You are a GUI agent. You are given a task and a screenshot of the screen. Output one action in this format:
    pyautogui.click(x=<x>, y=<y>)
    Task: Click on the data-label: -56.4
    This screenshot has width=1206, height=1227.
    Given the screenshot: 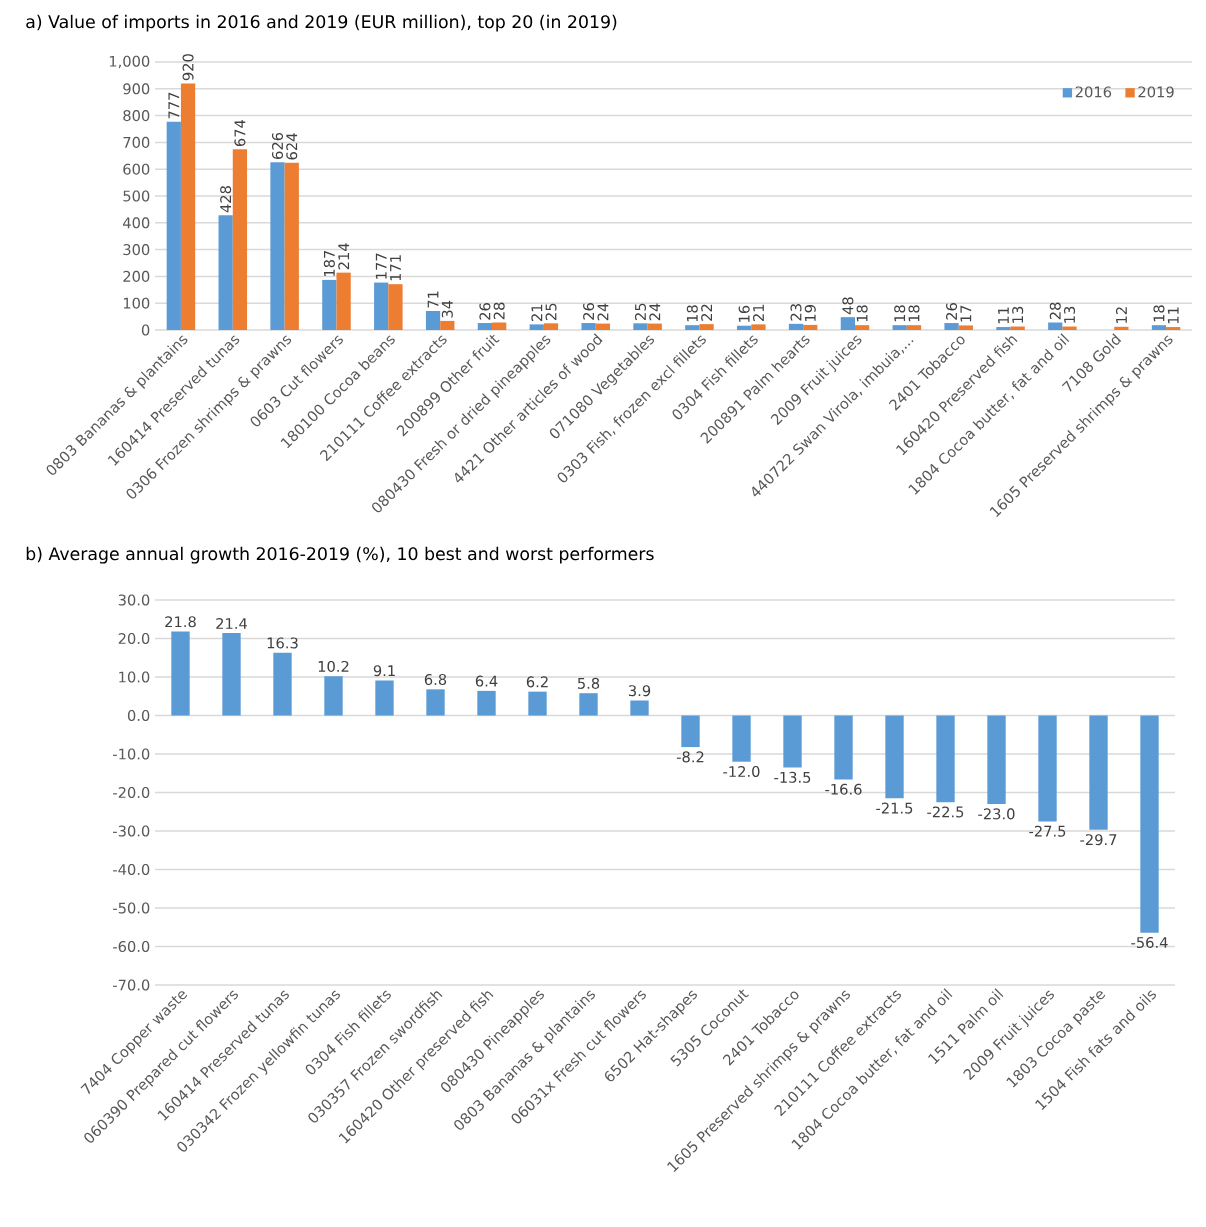 What is the action you would take?
    pyautogui.click(x=1149, y=942)
    